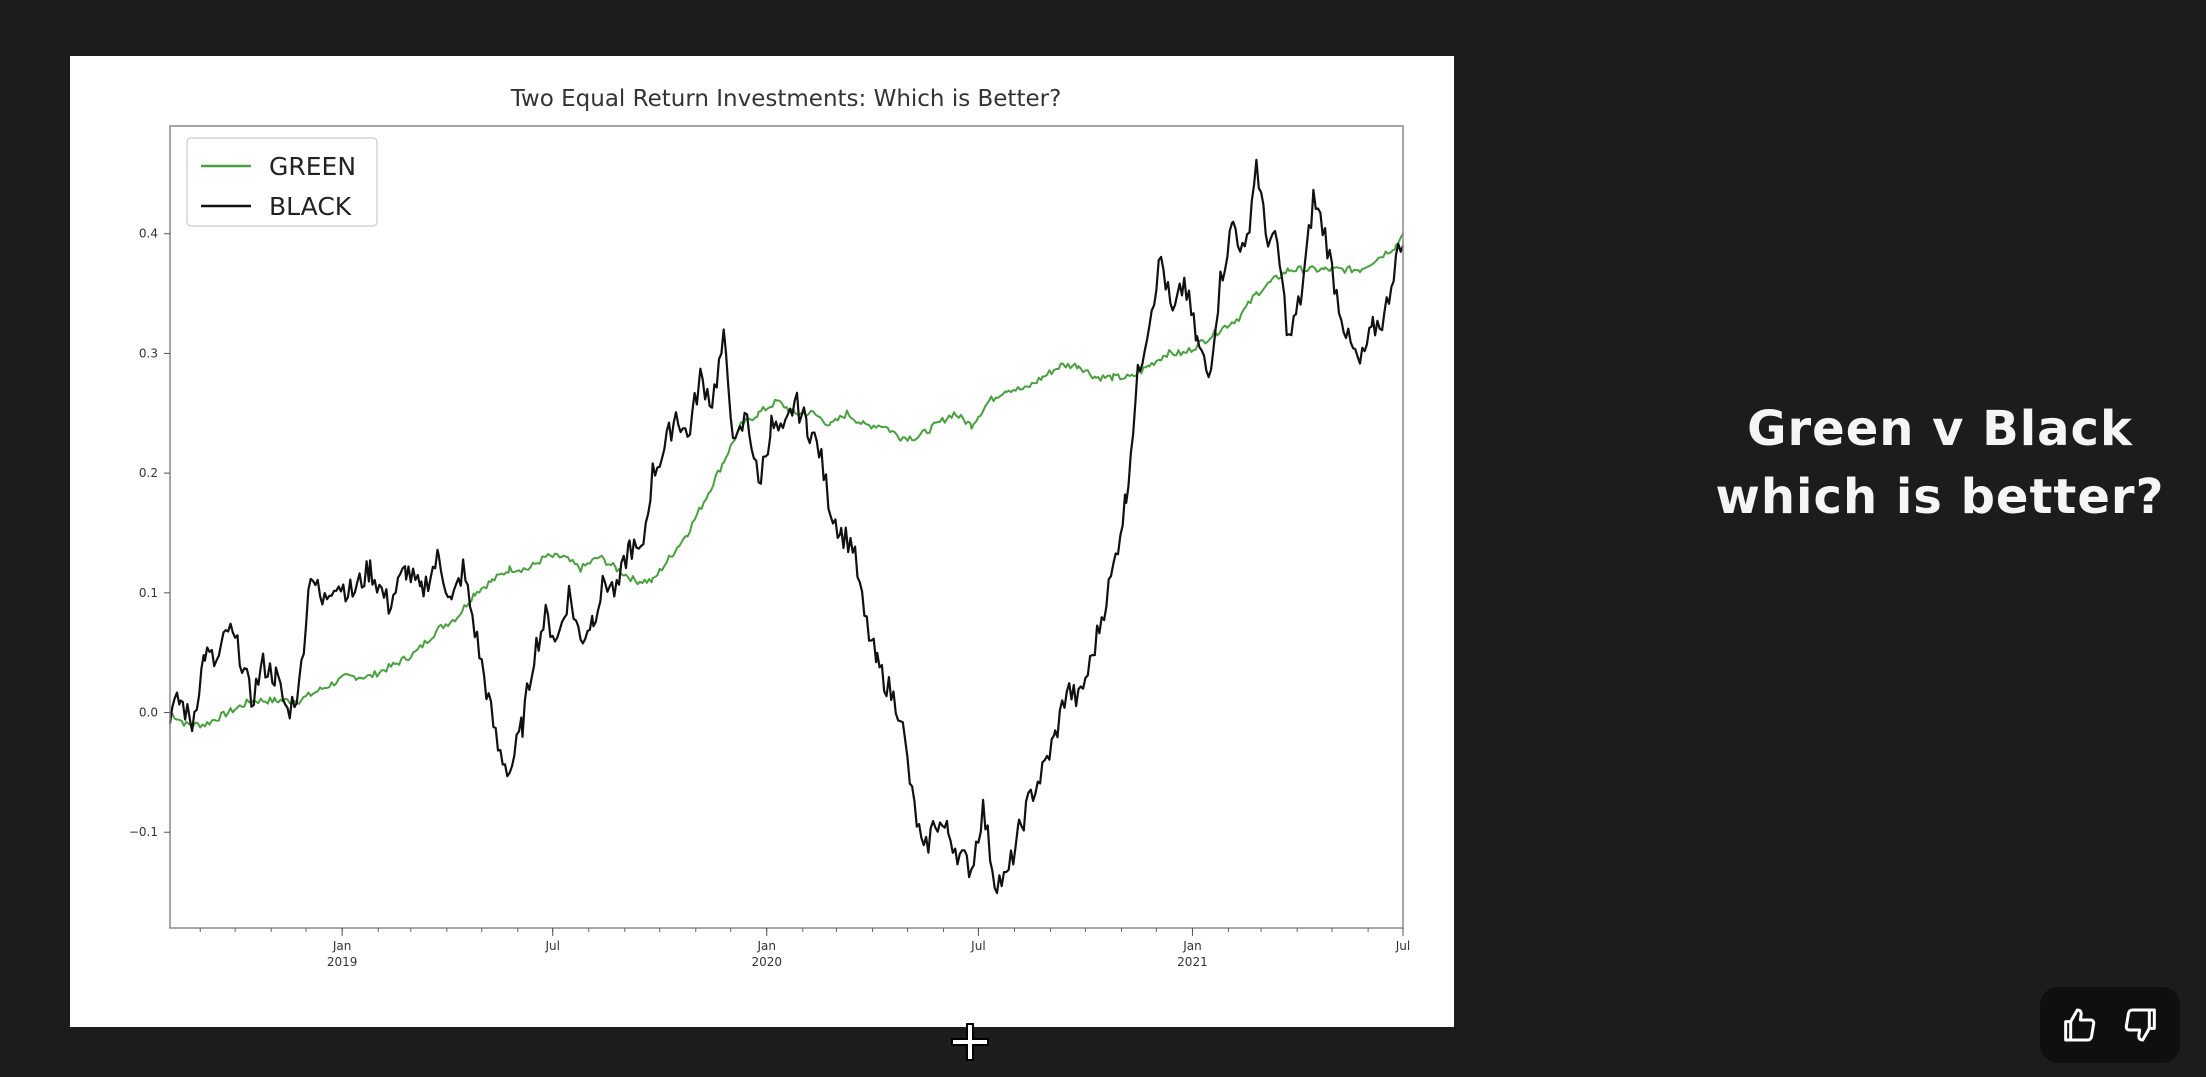 Image resolution: width=2206 pixels, height=1077 pixels. I want to click on caption-line-2: which is better?, so click(1940, 497).